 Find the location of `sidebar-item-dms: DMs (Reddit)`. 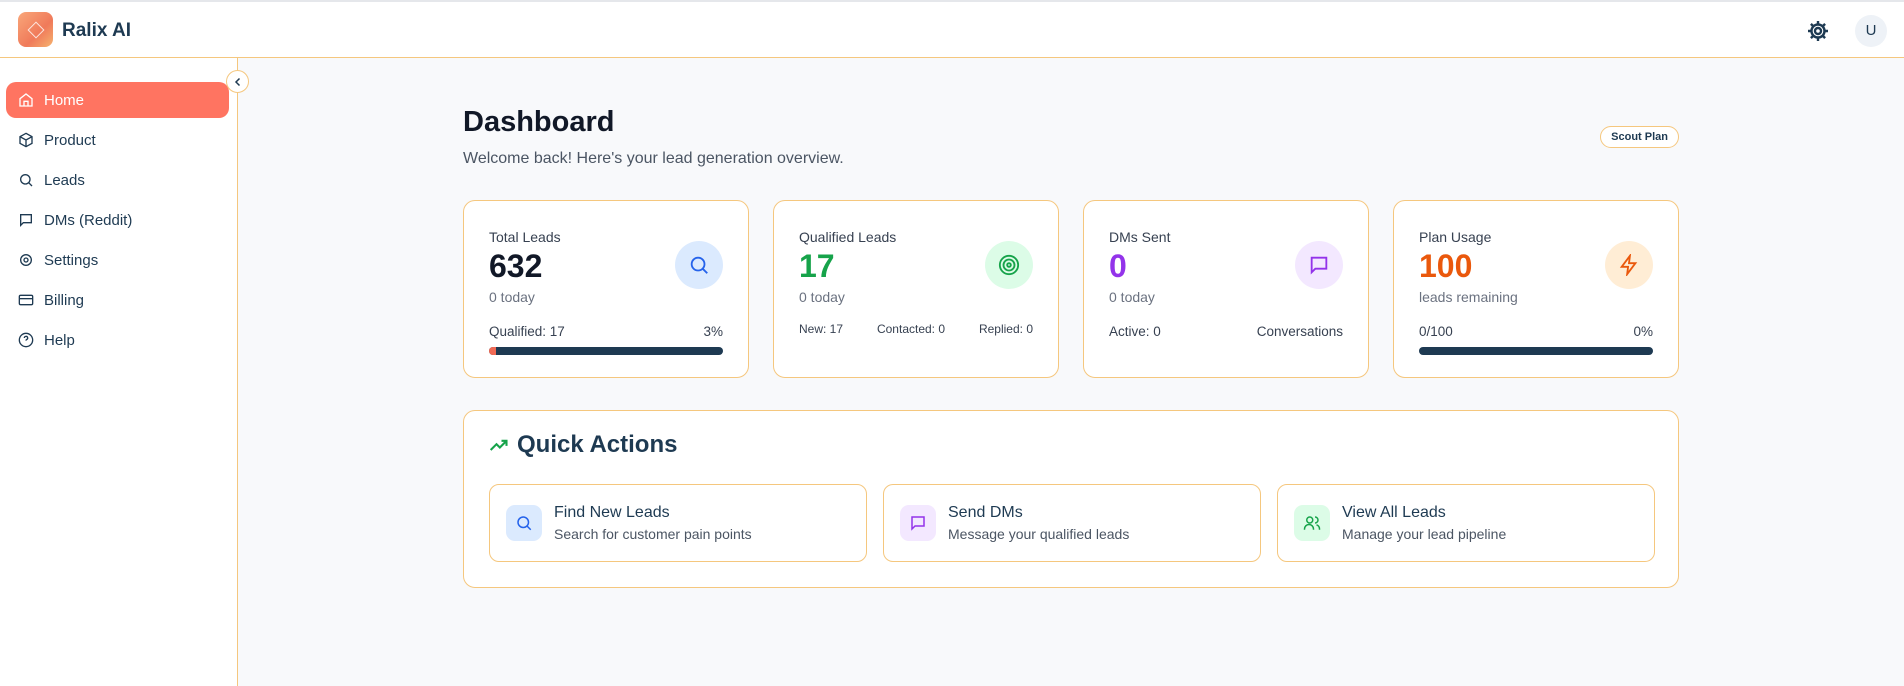

sidebar-item-dms: DMs (Reddit) is located at coordinates (117, 220).